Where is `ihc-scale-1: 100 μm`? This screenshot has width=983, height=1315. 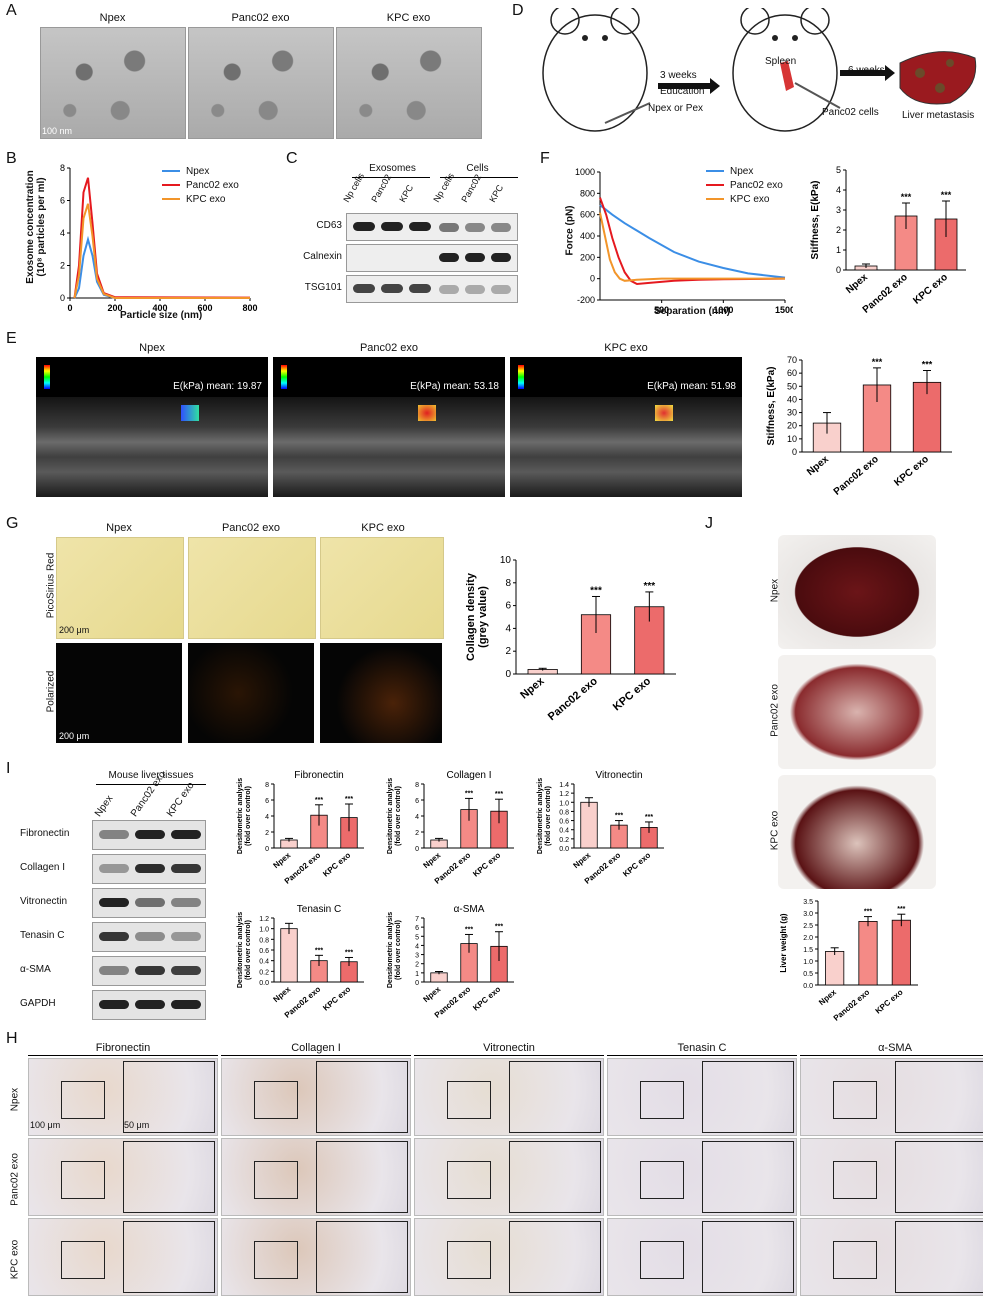 ihc-scale-1: 100 μm is located at coordinates (45, 1125).